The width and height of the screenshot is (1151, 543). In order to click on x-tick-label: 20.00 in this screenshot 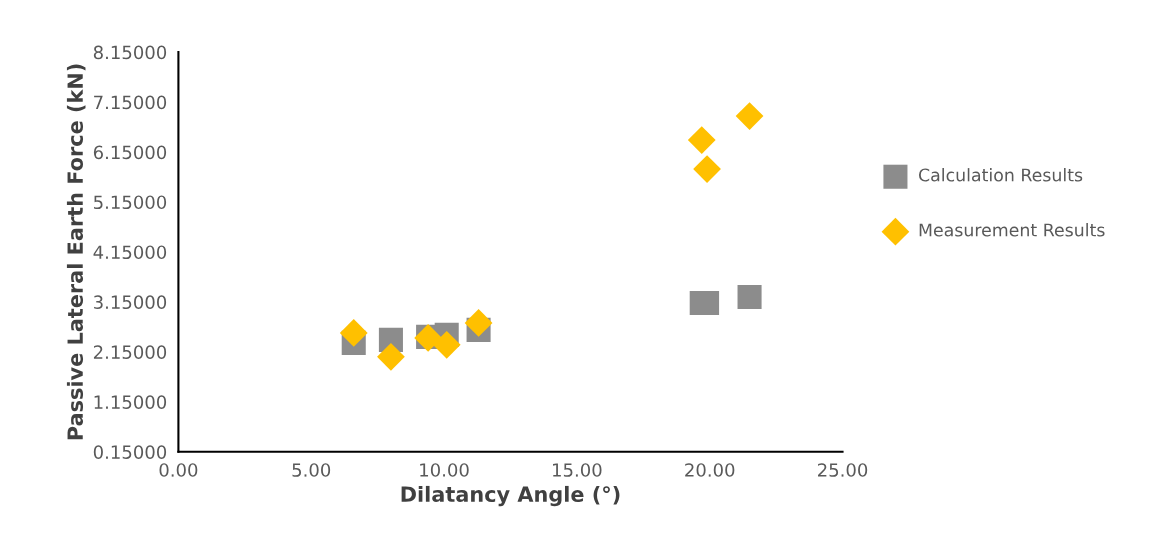, I will do `click(710, 470)`.